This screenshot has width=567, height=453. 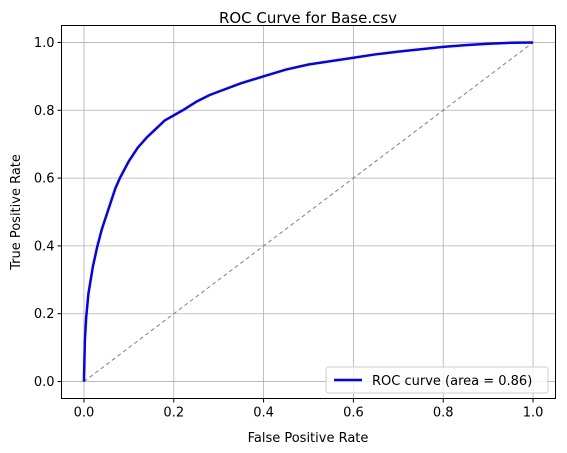 What do you see at coordinates (353, 413) in the screenshot?
I see `x-tick-label: 0.6` at bounding box center [353, 413].